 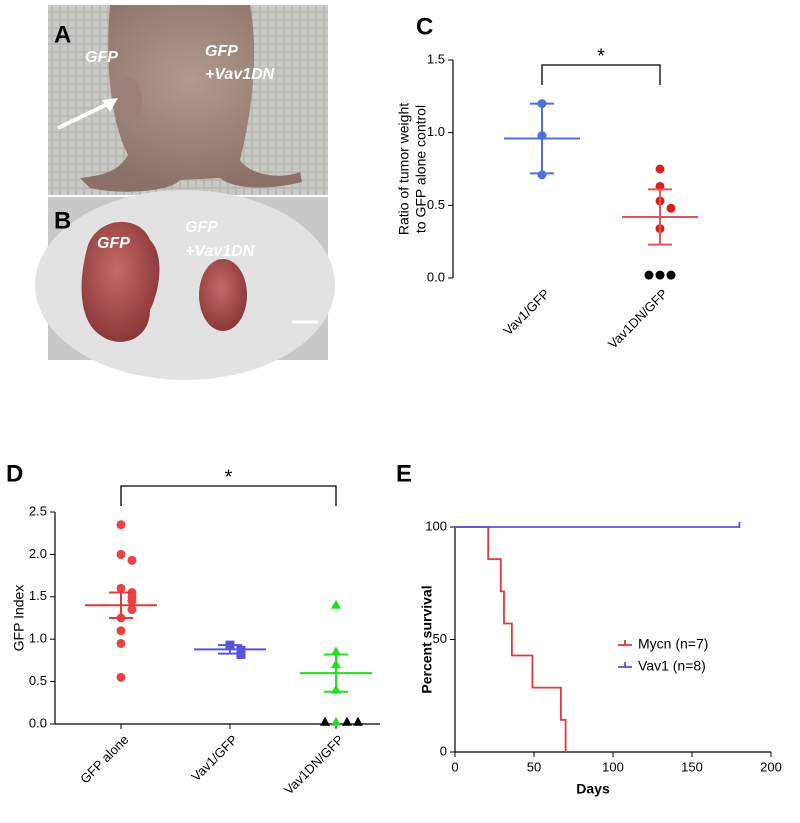 What do you see at coordinates (62, 220) in the screenshot?
I see `panel-letter: B` at bounding box center [62, 220].